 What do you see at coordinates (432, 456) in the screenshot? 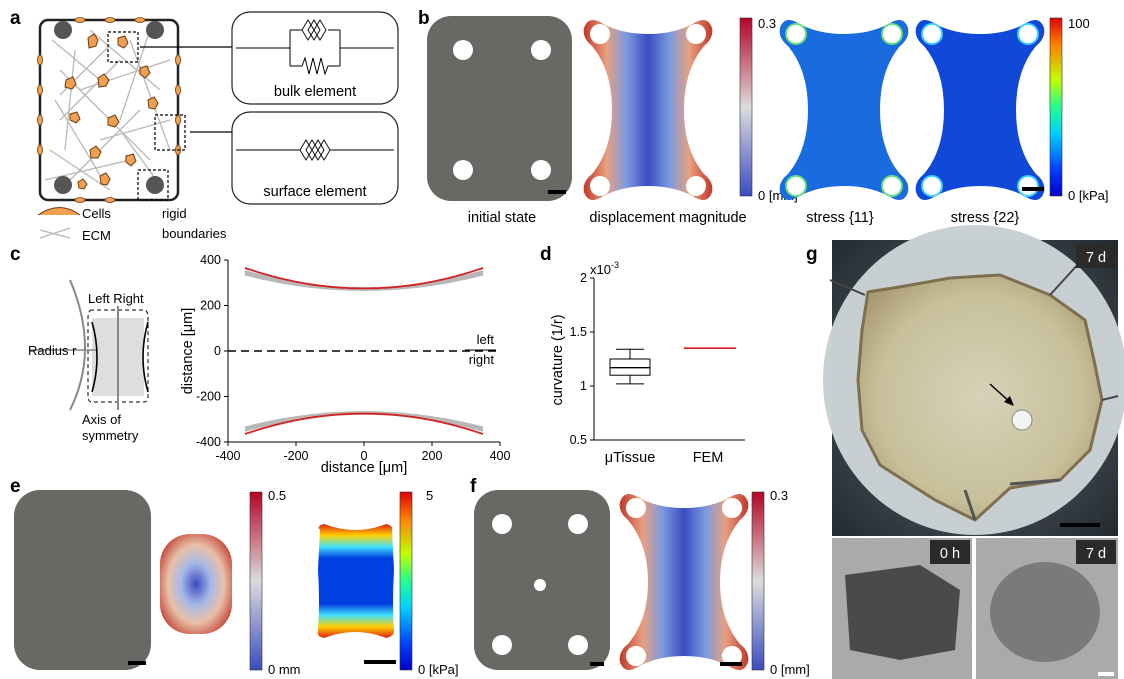
I see `chart-c-xtick-label: 200` at bounding box center [432, 456].